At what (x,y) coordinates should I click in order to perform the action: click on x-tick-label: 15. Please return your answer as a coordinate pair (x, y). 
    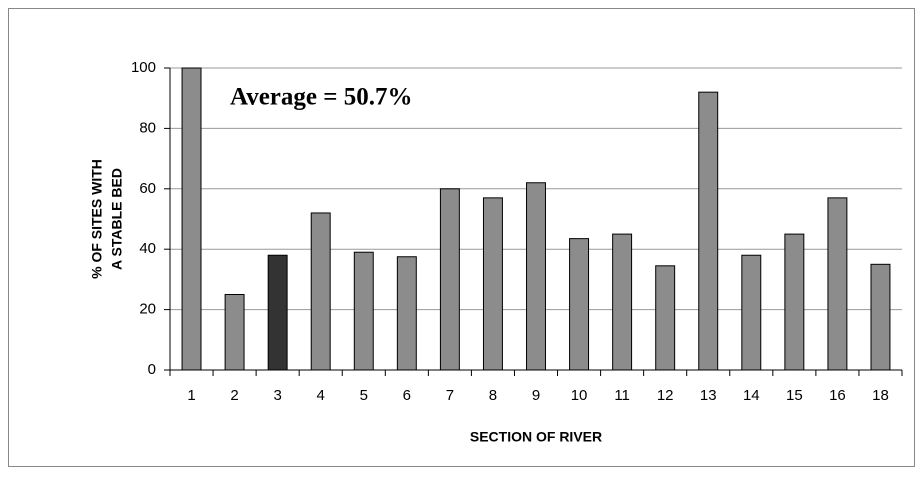
    Looking at the image, I should click on (794, 395).